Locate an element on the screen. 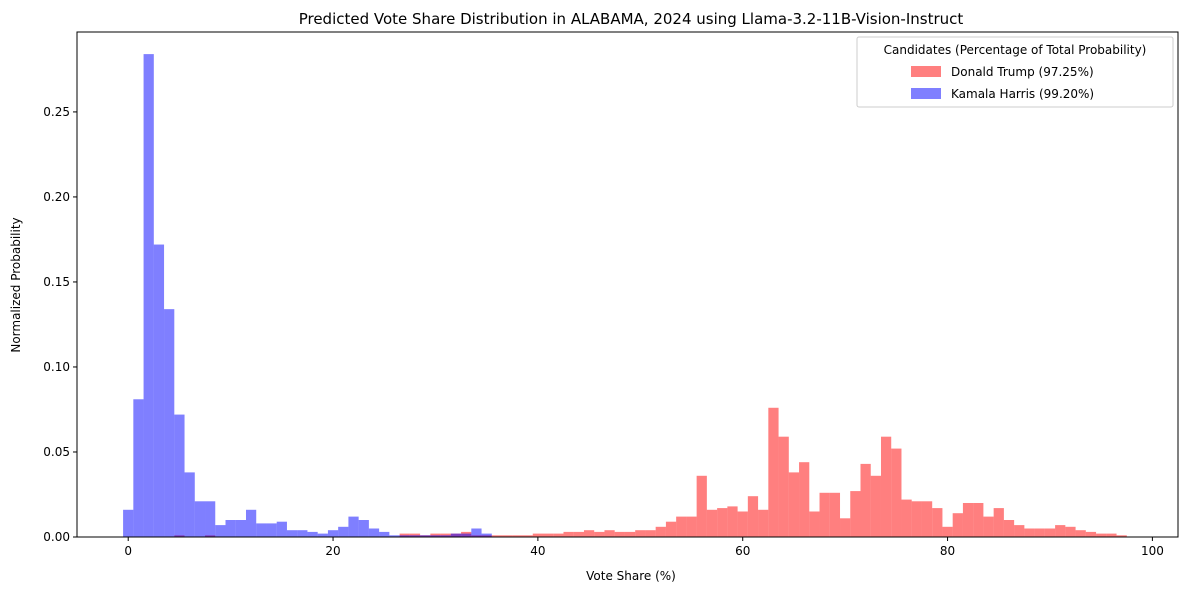 The height and width of the screenshot is (590, 1190). x-tick-label: 0 is located at coordinates (128, 551).